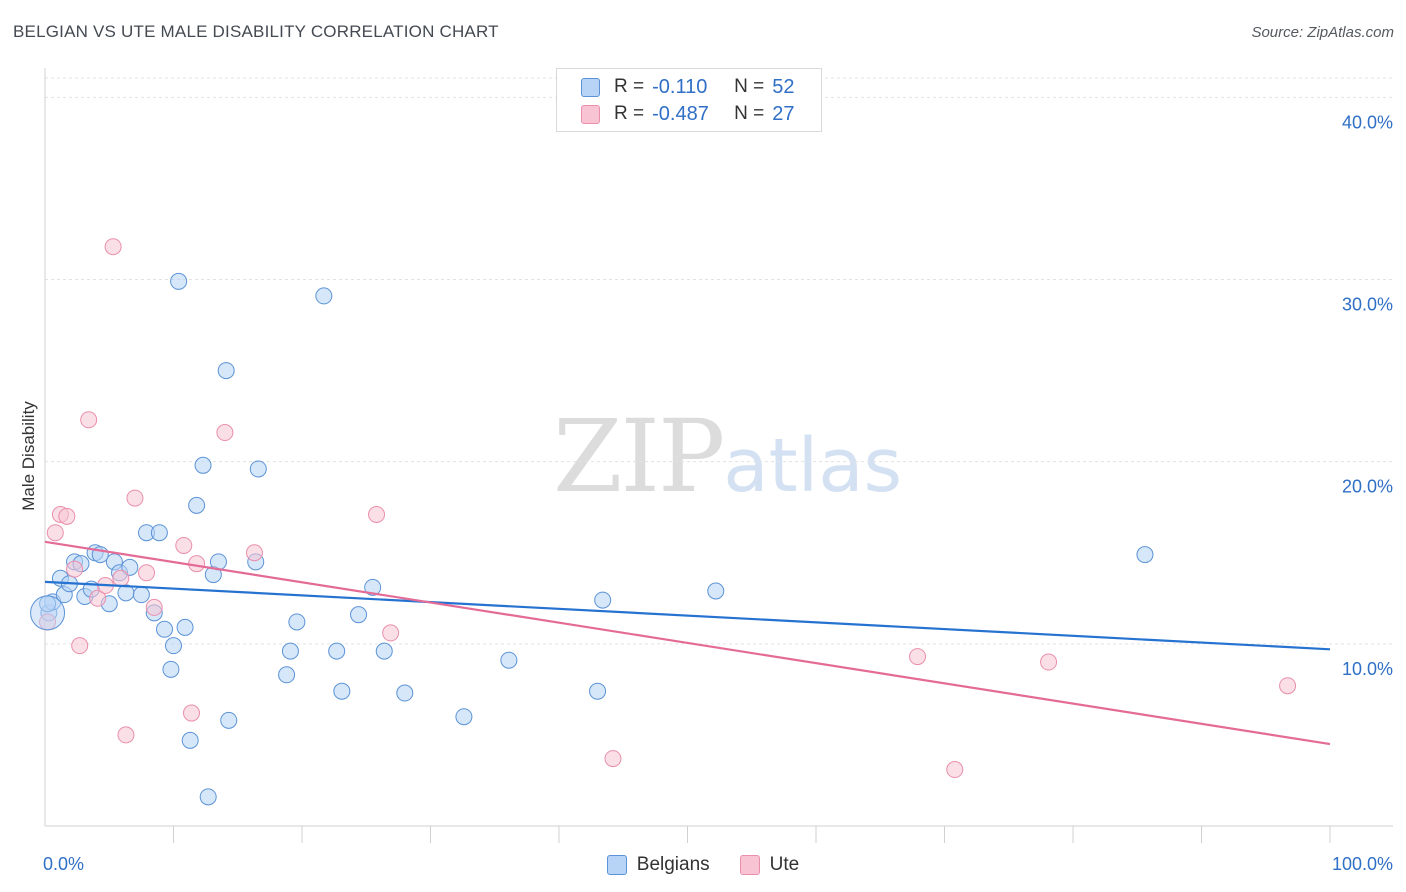 Image resolution: width=1406 pixels, height=892 pixels. What do you see at coordinates (680, 86) in the screenshot?
I see `belgians-r-value: -0.110` at bounding box center [680, 86].